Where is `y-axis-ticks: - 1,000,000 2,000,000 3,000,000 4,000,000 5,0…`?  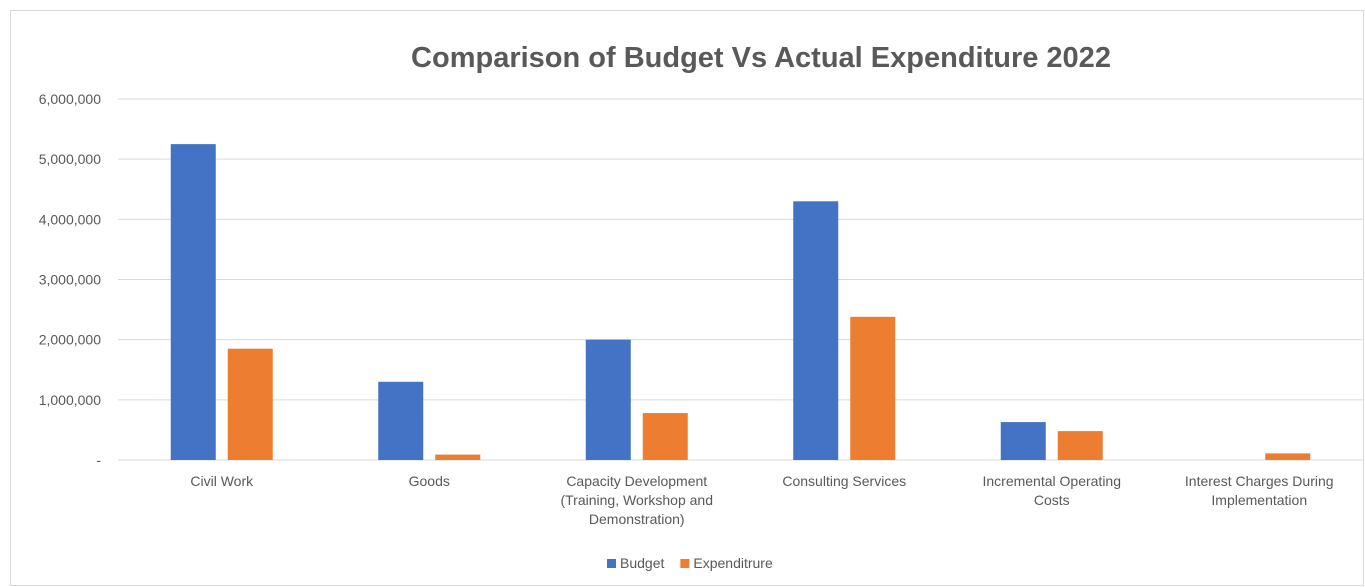 y-axis-ticks: - 1,000,000 2,000,000 3,000,000 4,000,000 5,0… is located at coordinates (70, 279).